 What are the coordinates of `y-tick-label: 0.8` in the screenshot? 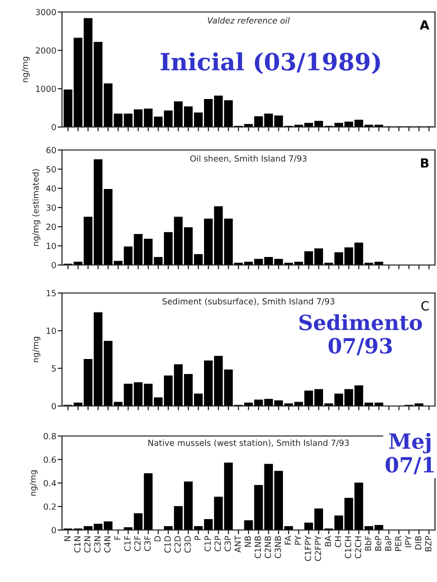 It's located at (50, 436).